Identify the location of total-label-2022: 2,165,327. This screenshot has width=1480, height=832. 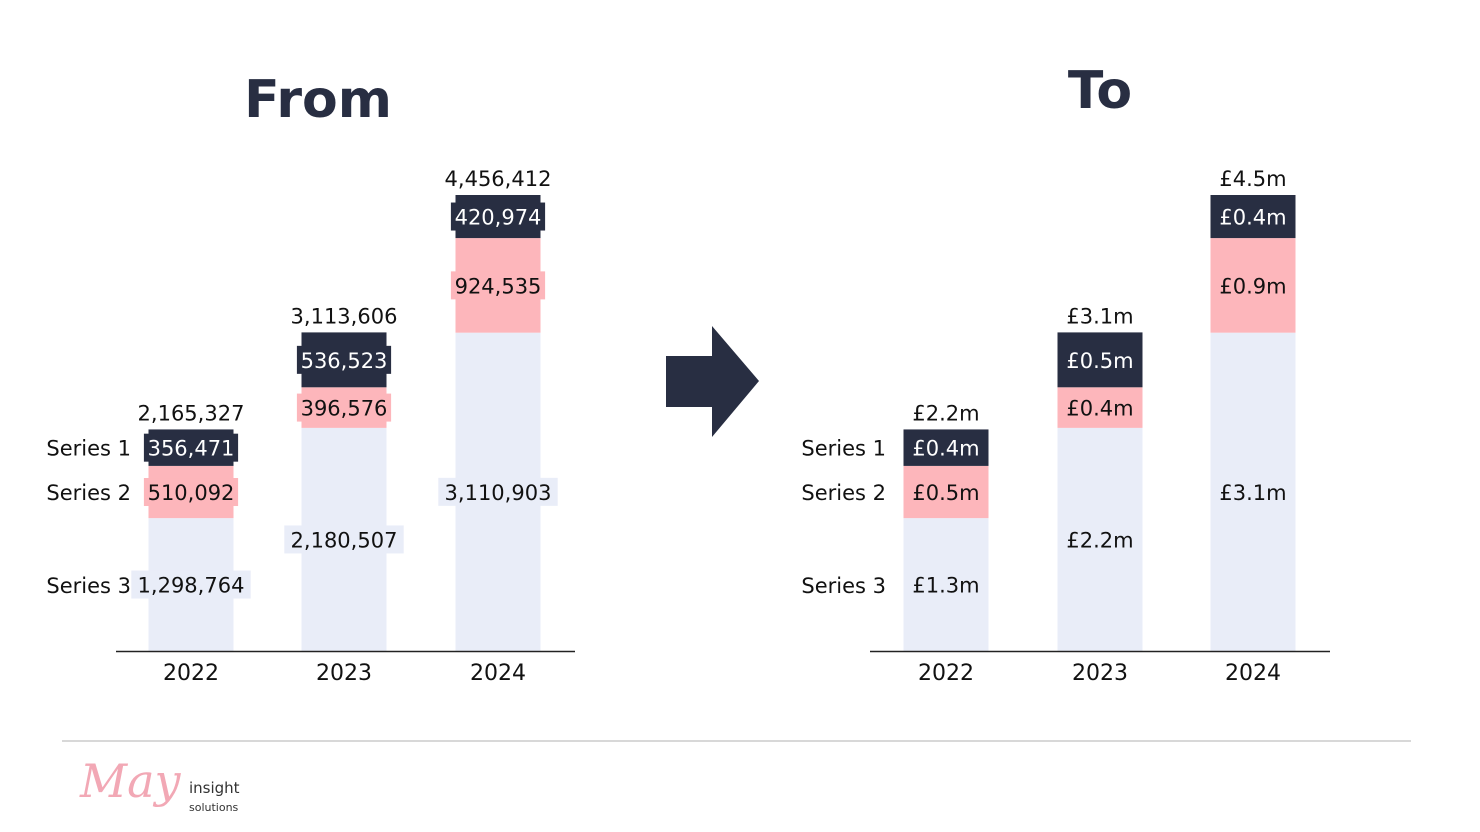
(191, 413).